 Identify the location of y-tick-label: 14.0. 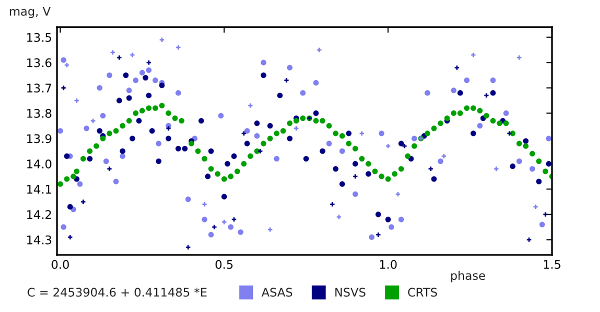
(39, 164).